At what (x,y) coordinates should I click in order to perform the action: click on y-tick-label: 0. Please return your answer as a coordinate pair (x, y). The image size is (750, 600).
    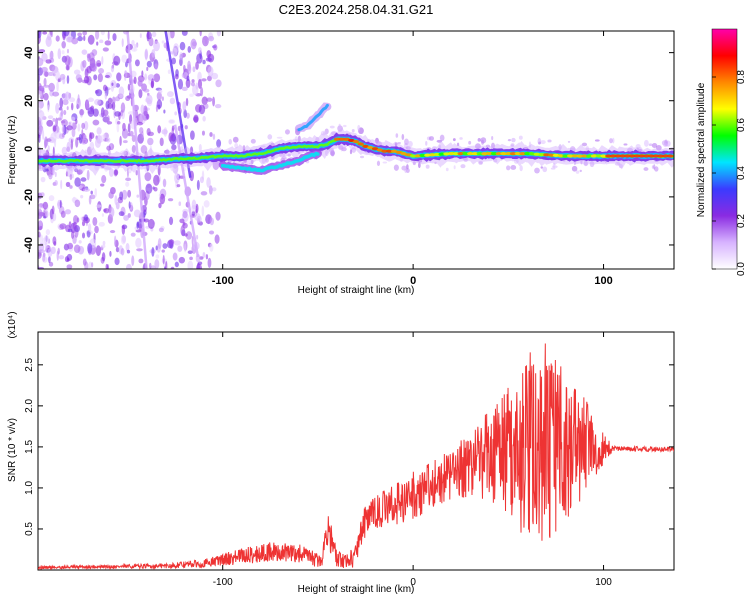
    Looking at the image, I should click on (29, 149).